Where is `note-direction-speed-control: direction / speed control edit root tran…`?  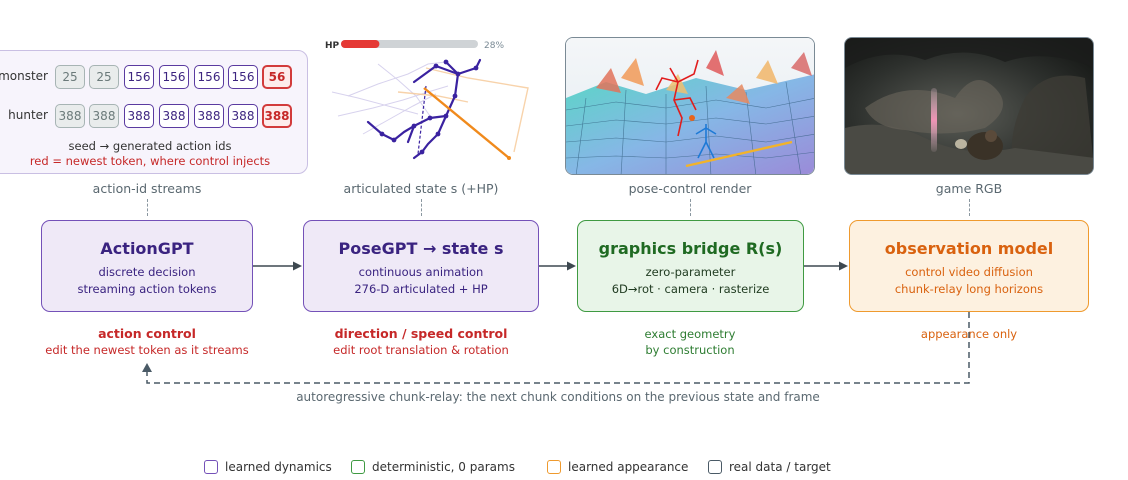 note-direction-speed-control: direction / speed control edit root tran… is located at coordinates (421, 342).